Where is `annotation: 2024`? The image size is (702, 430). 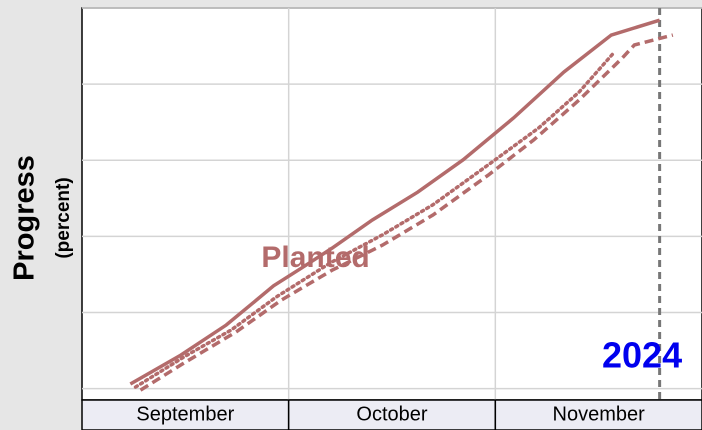
annotation: 2024 is located at coordinates (642, 355).